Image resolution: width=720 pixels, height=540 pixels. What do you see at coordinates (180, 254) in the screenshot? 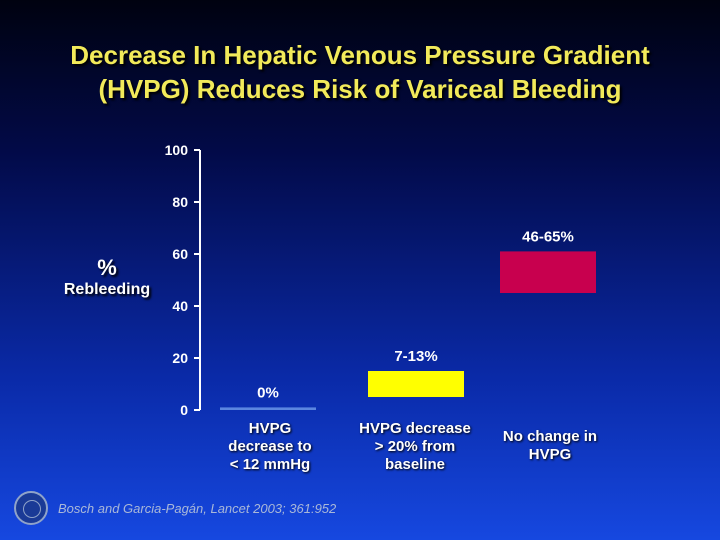
I see `y-tick-label-3: 60` at bounding box center [180, 254].